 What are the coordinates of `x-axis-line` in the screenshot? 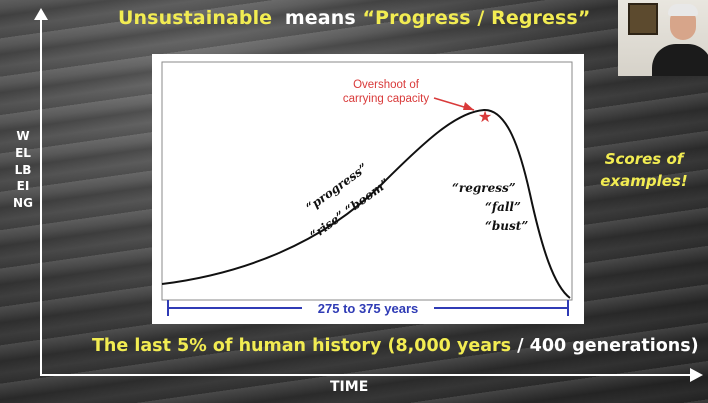 It's located at (365, 375).